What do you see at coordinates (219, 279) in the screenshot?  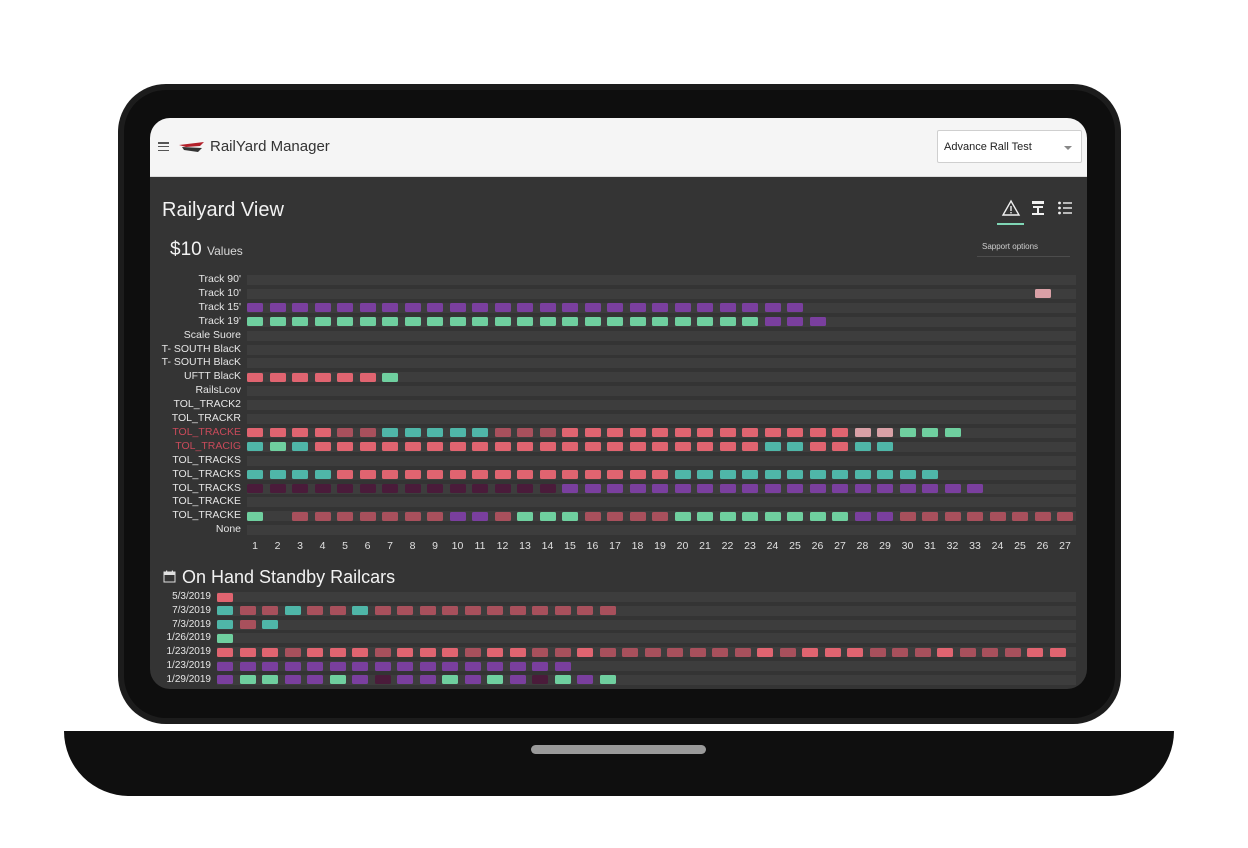 I see `track-label: Track 90'` at bounding box center [219, 279].